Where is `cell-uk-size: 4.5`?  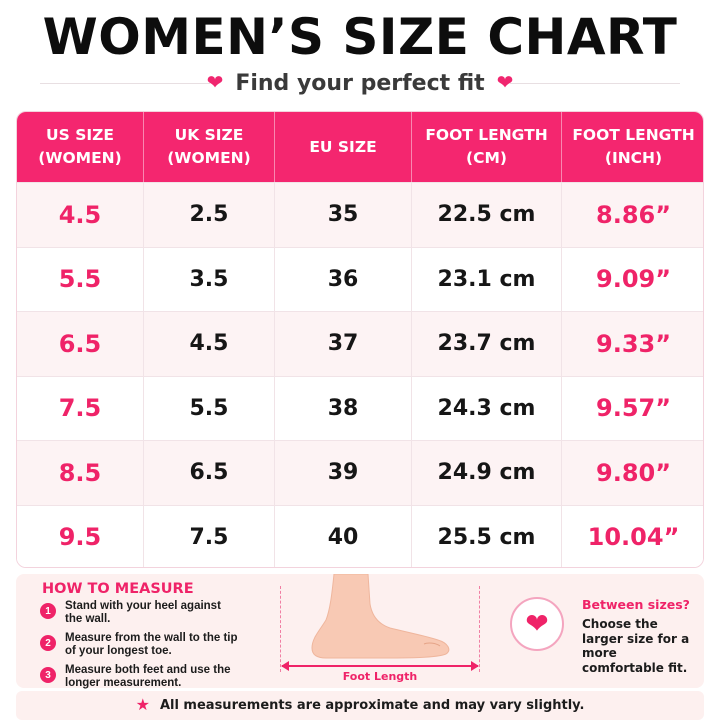
cell-uk-size: 4.5 is located at coordinates (209, 344).